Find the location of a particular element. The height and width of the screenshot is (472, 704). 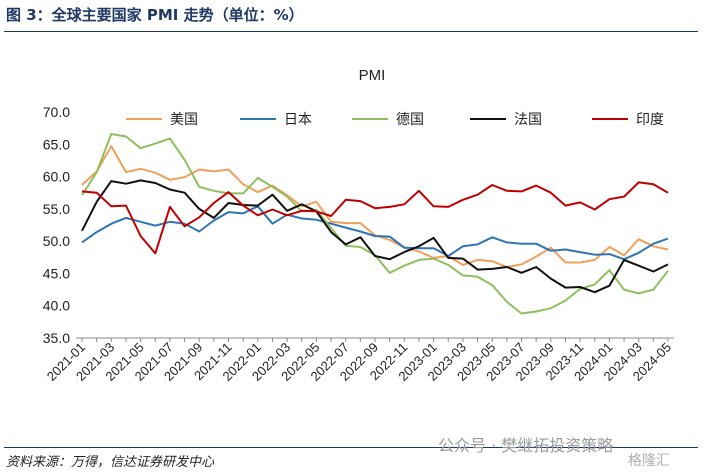

top-divider is located at coordinates (351, 31).